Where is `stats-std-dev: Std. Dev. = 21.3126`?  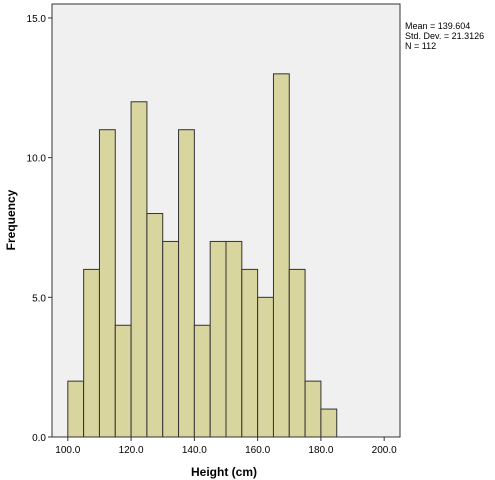
stats-std-dev: Std. Dev. = 21.3126 is located at coordinates (444, 36).